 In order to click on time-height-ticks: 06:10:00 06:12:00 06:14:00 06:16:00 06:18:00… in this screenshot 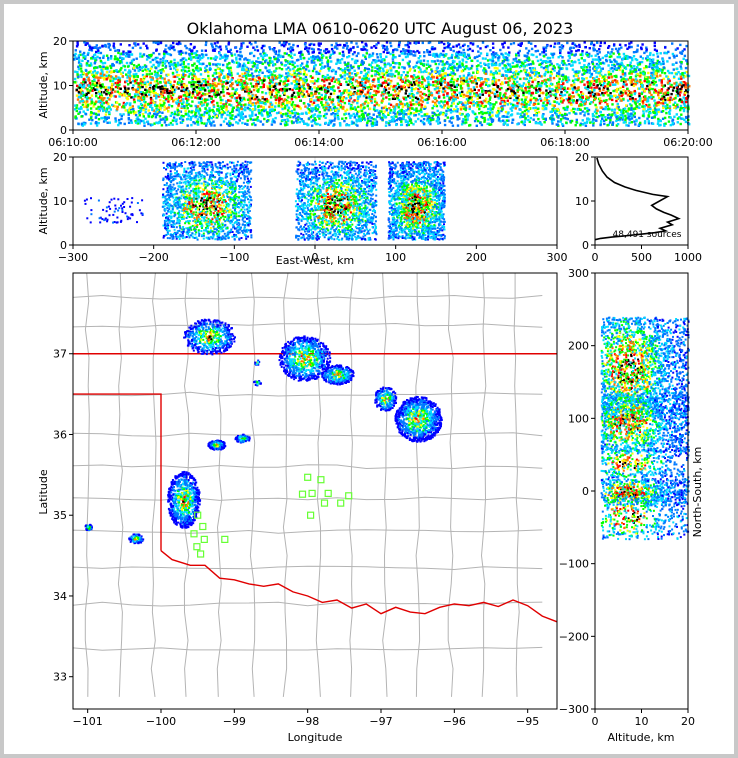, I will do `click(380, 92)`.